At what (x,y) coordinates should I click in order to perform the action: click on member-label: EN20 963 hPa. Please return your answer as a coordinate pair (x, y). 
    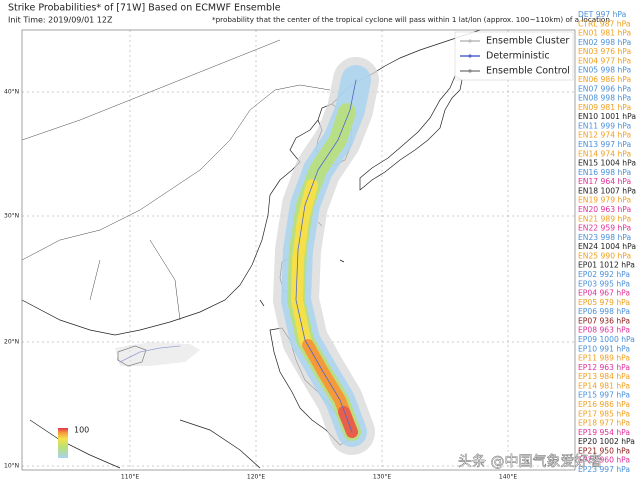
    Looking at the image, I should click on (604, 209).